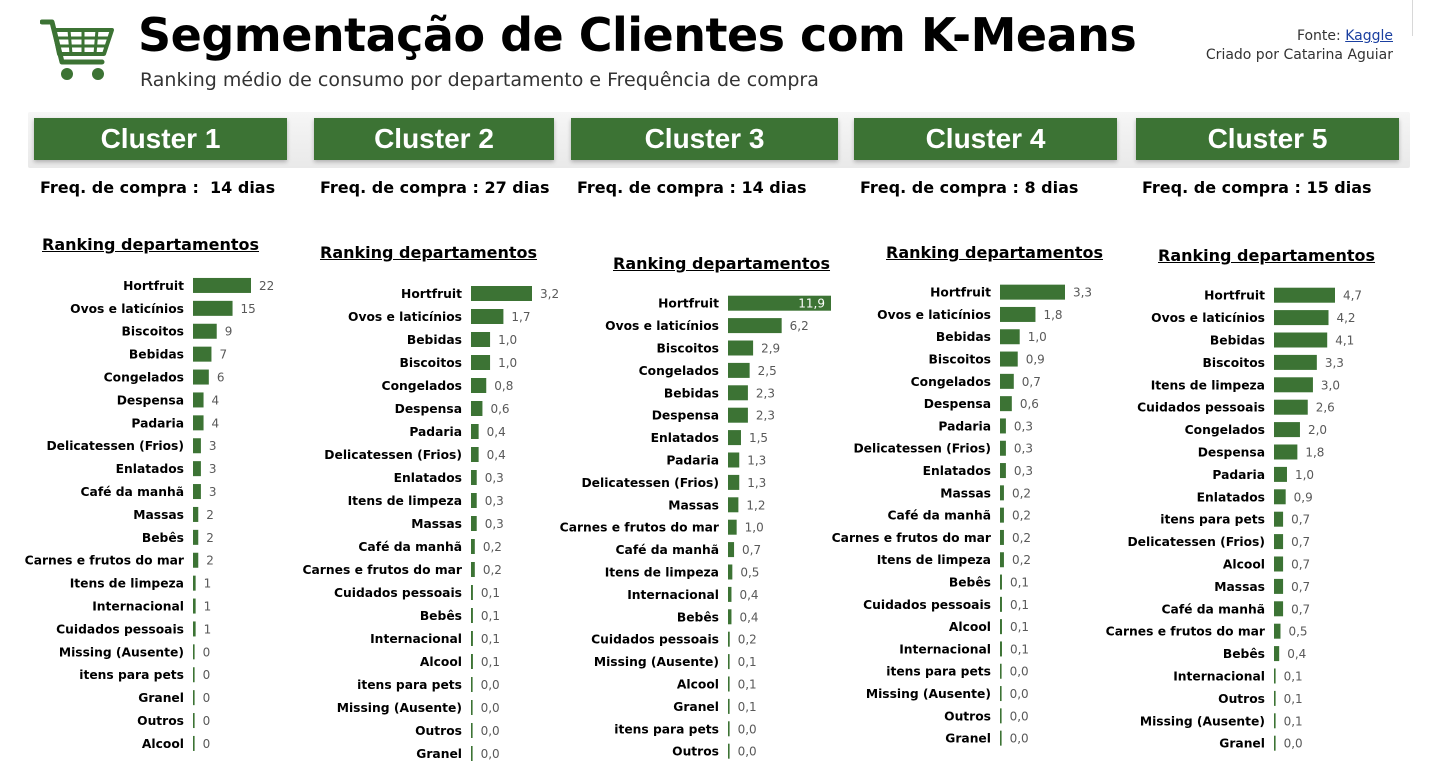 The height and width of the screenshot is (778, 1440). What do you see at coordinates (970, 582) in the screenshot?
I see `category-label: Bebês` at bounding box center [970, 582].